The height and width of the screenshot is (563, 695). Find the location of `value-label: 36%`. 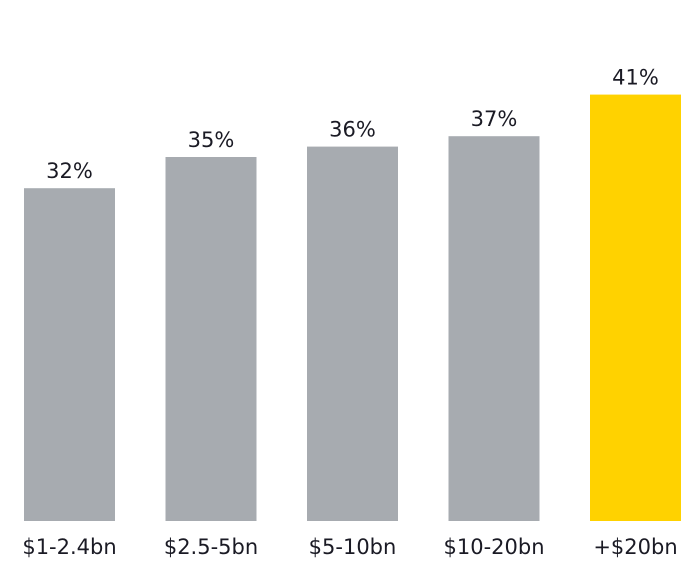

value-label: 36% is located at coordinates (352, 130).